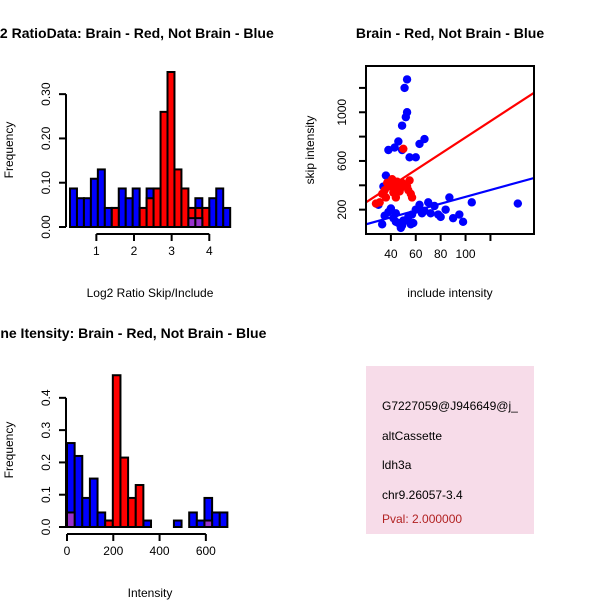  I want to click on intensity-histogram-x-tick-label: 200, so click(113, 551).